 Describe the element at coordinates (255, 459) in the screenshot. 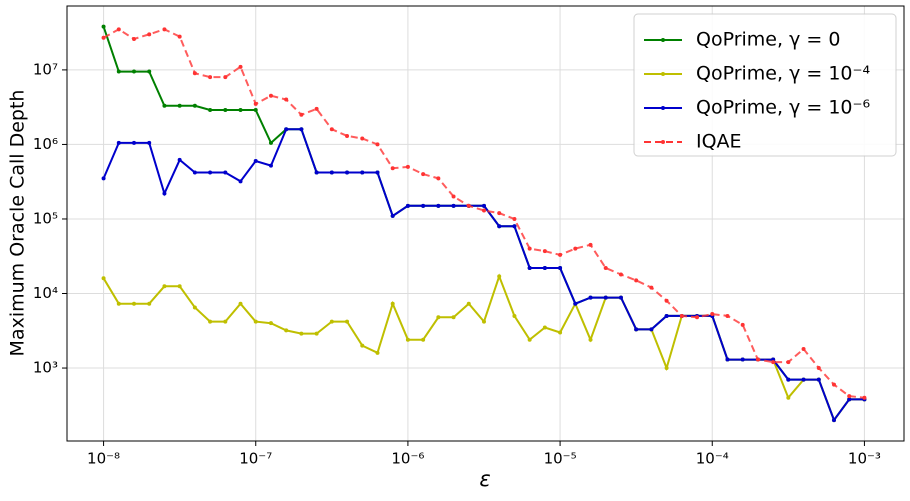

I see `x-tick-label: 10⁻⁷` at that location.